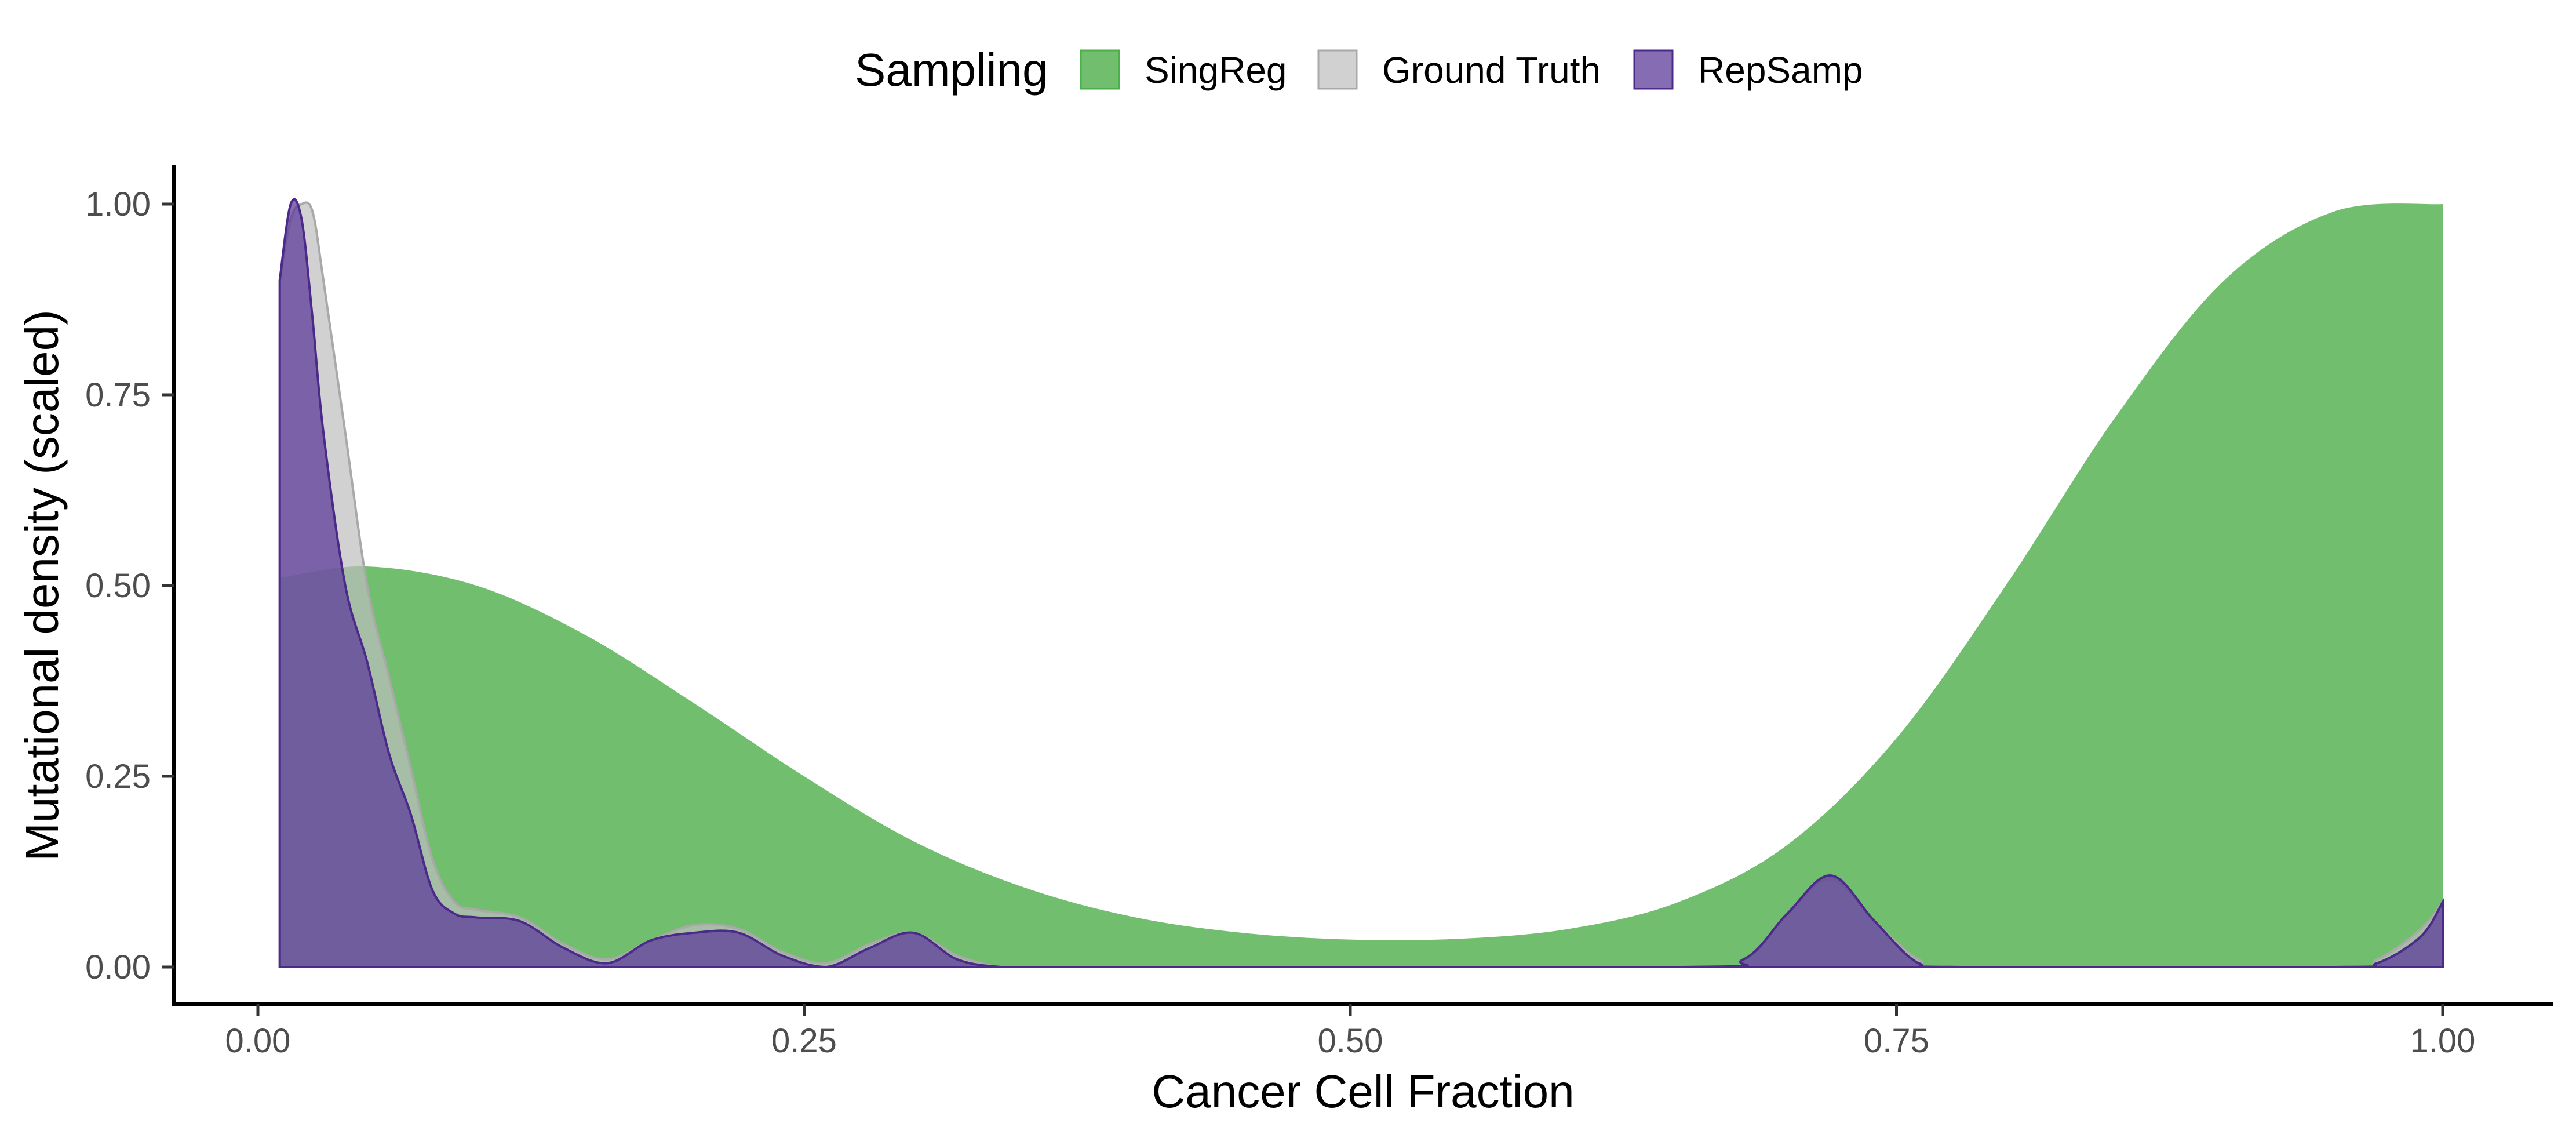 The height and width of the screenshot is (1145, 2576). I want to click on legend-title: Sampling, so click(951, 70).